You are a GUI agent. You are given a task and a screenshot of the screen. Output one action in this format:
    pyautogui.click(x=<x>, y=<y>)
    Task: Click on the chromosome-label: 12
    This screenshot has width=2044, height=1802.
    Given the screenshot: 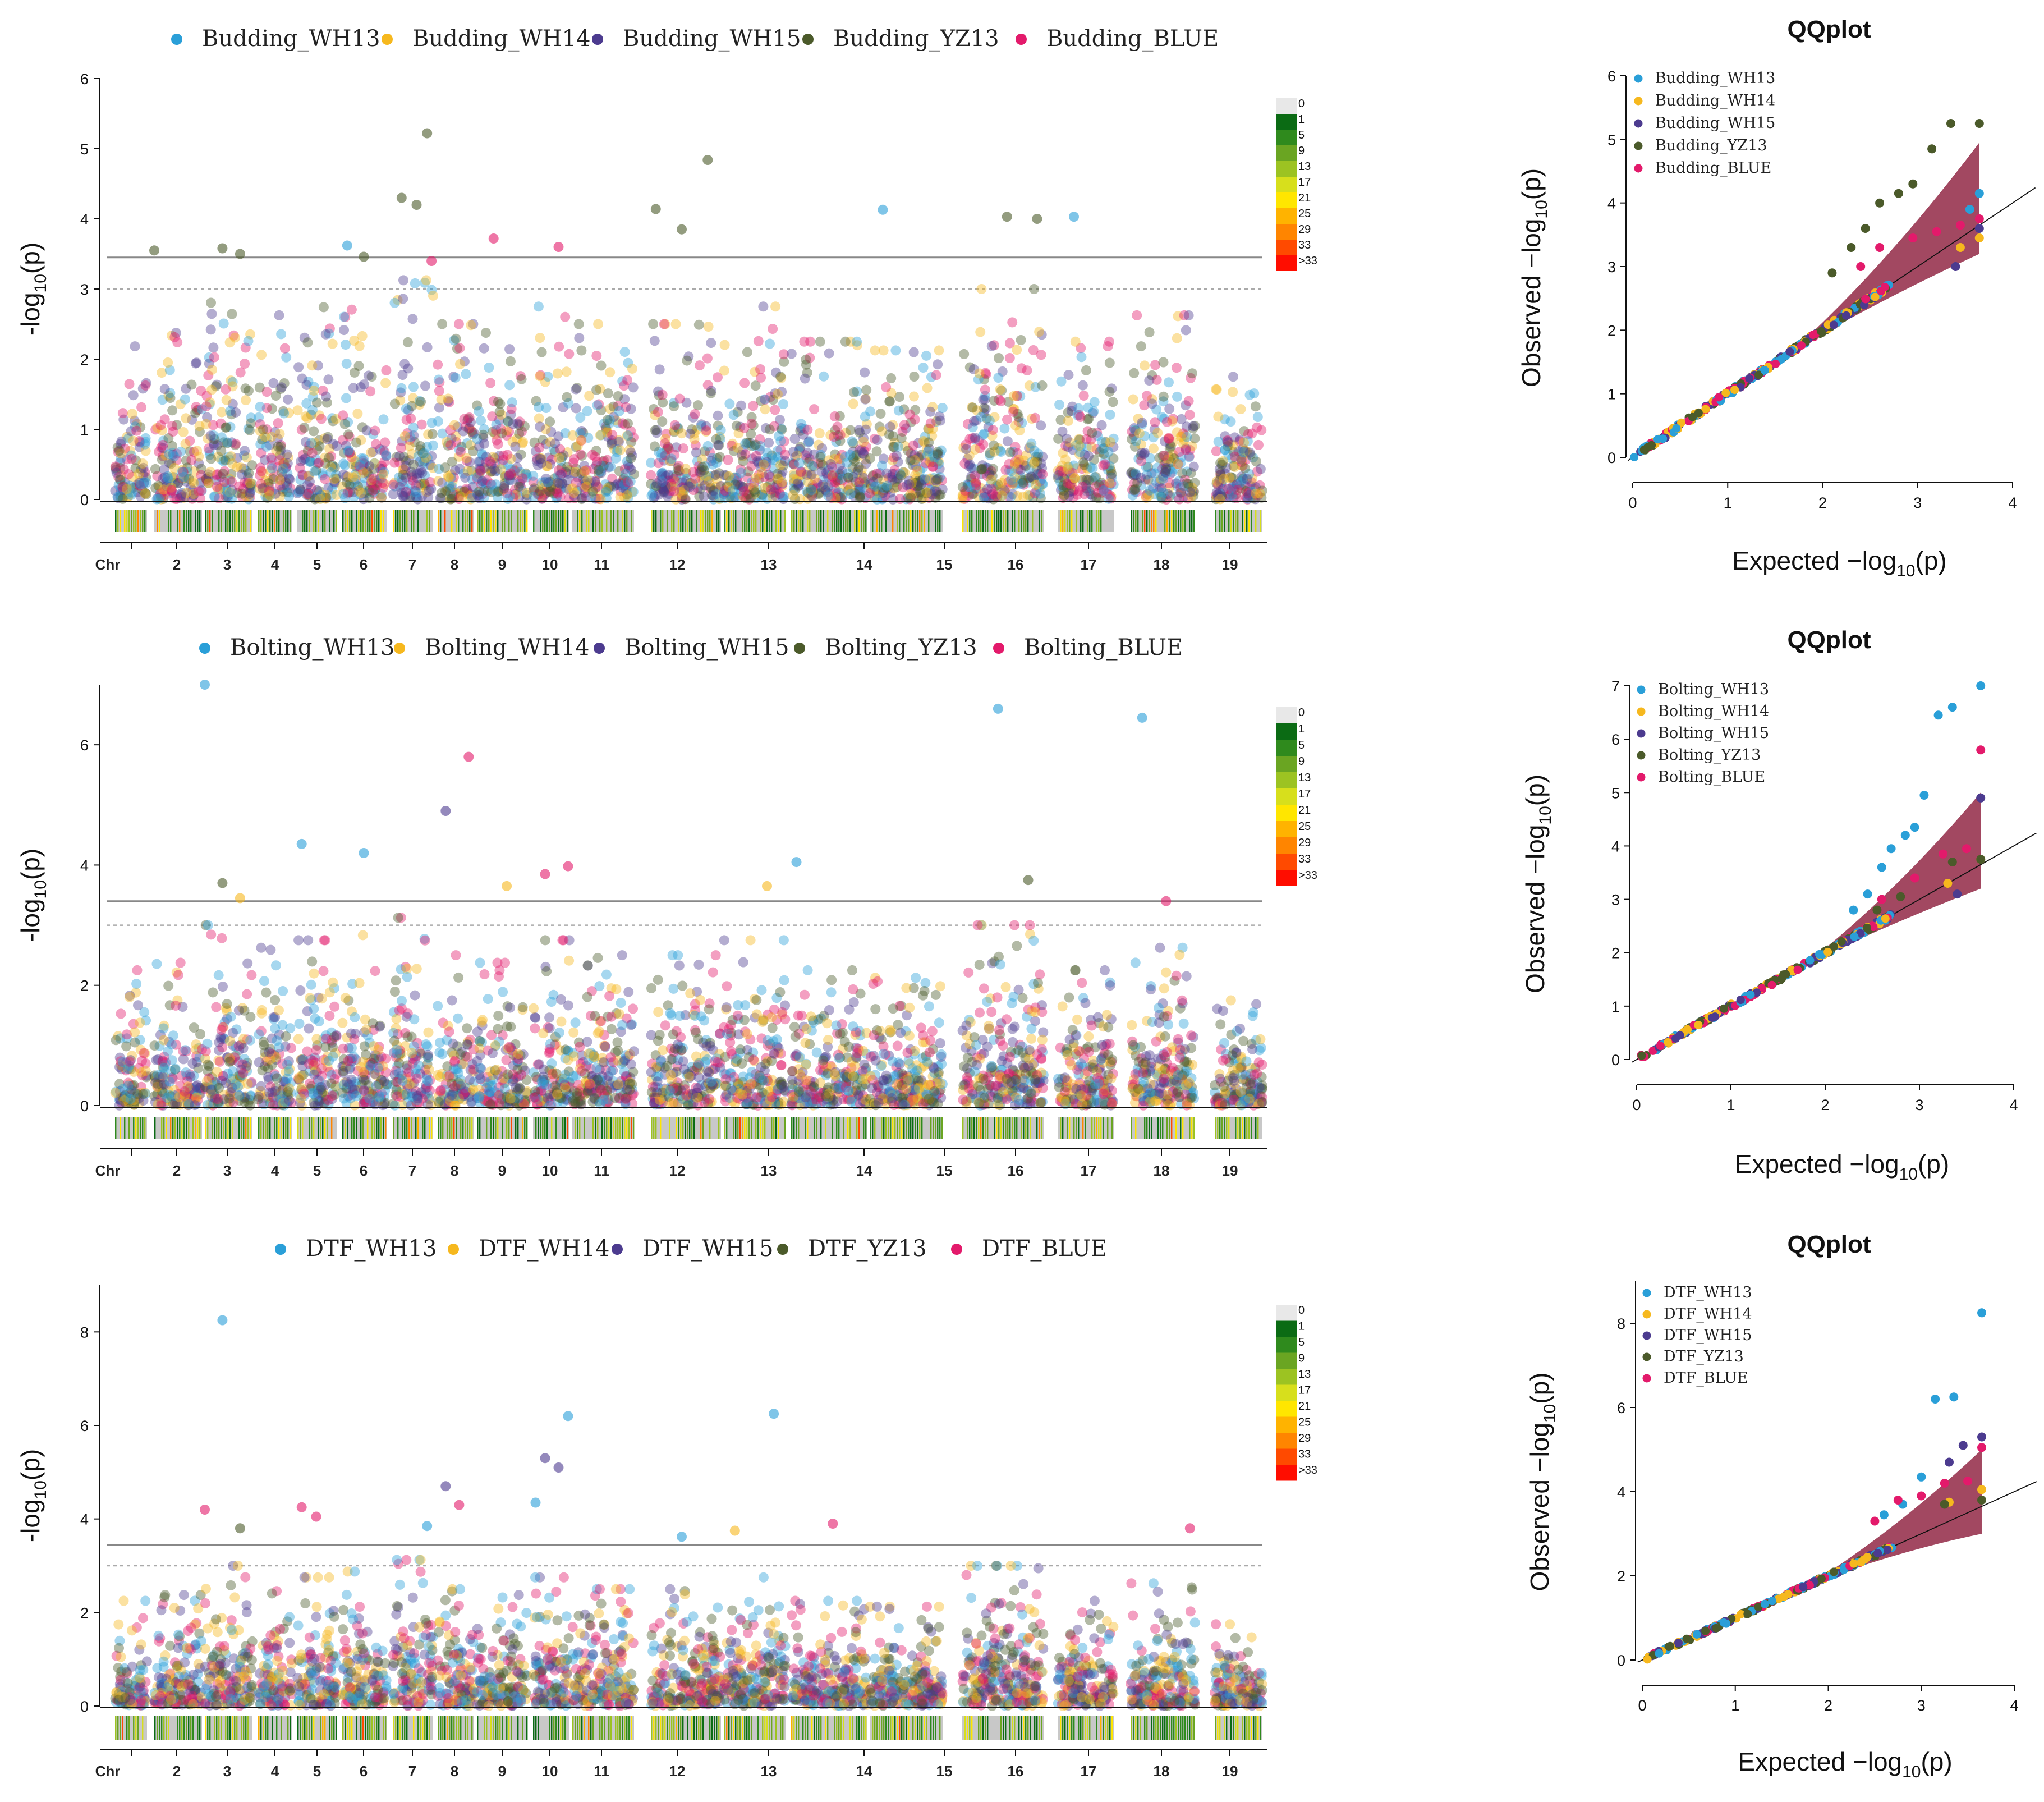 What is the action you would take?
    pyautogui.click(x=677, y=564)
    